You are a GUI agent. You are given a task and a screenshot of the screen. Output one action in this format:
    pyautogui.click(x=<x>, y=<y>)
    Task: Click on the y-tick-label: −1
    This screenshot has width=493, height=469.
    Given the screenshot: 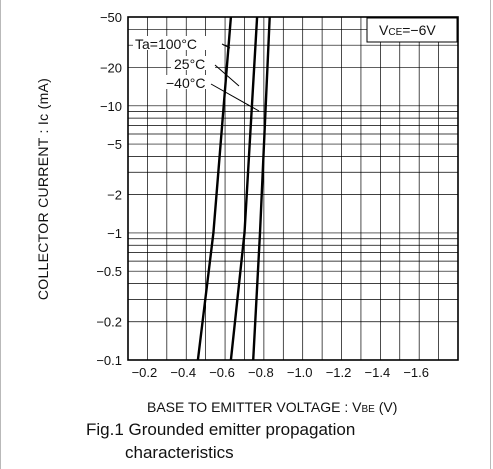 What is the action you would take?
    pyautogui.click(x=114, y=233)
    